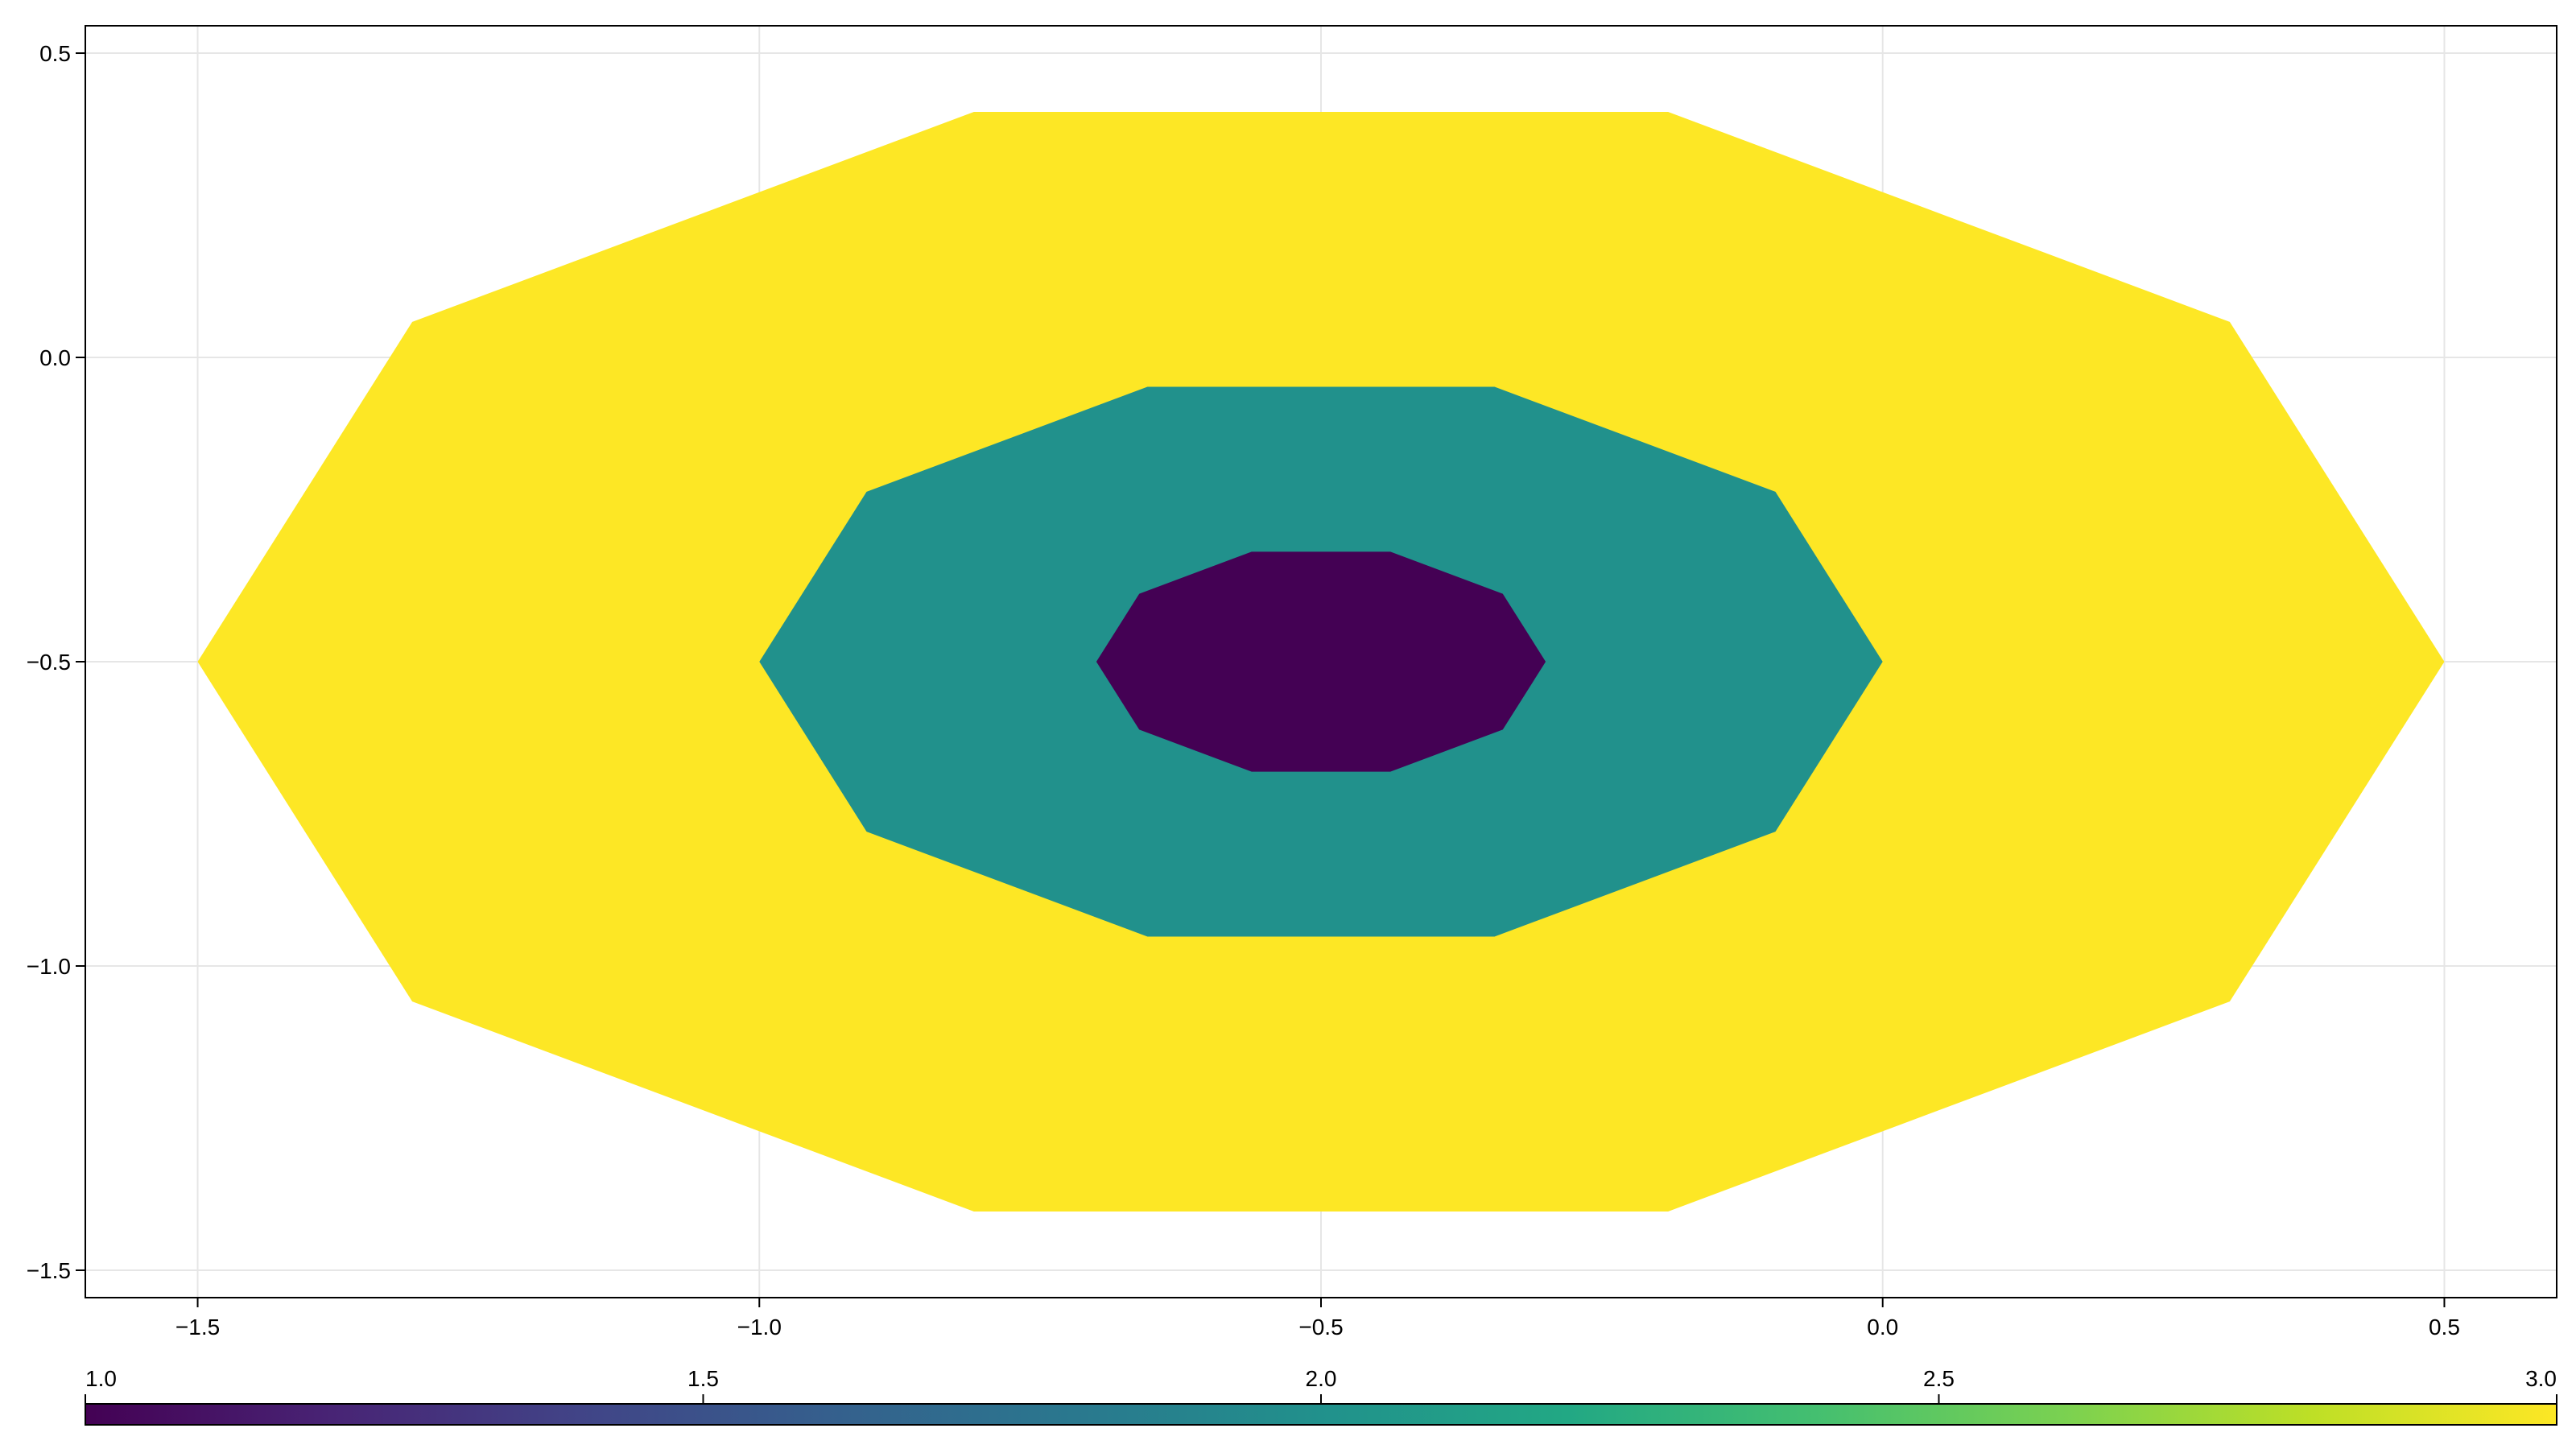  I want to click on x-tick-label: 0.0, so click(1882, 1327).